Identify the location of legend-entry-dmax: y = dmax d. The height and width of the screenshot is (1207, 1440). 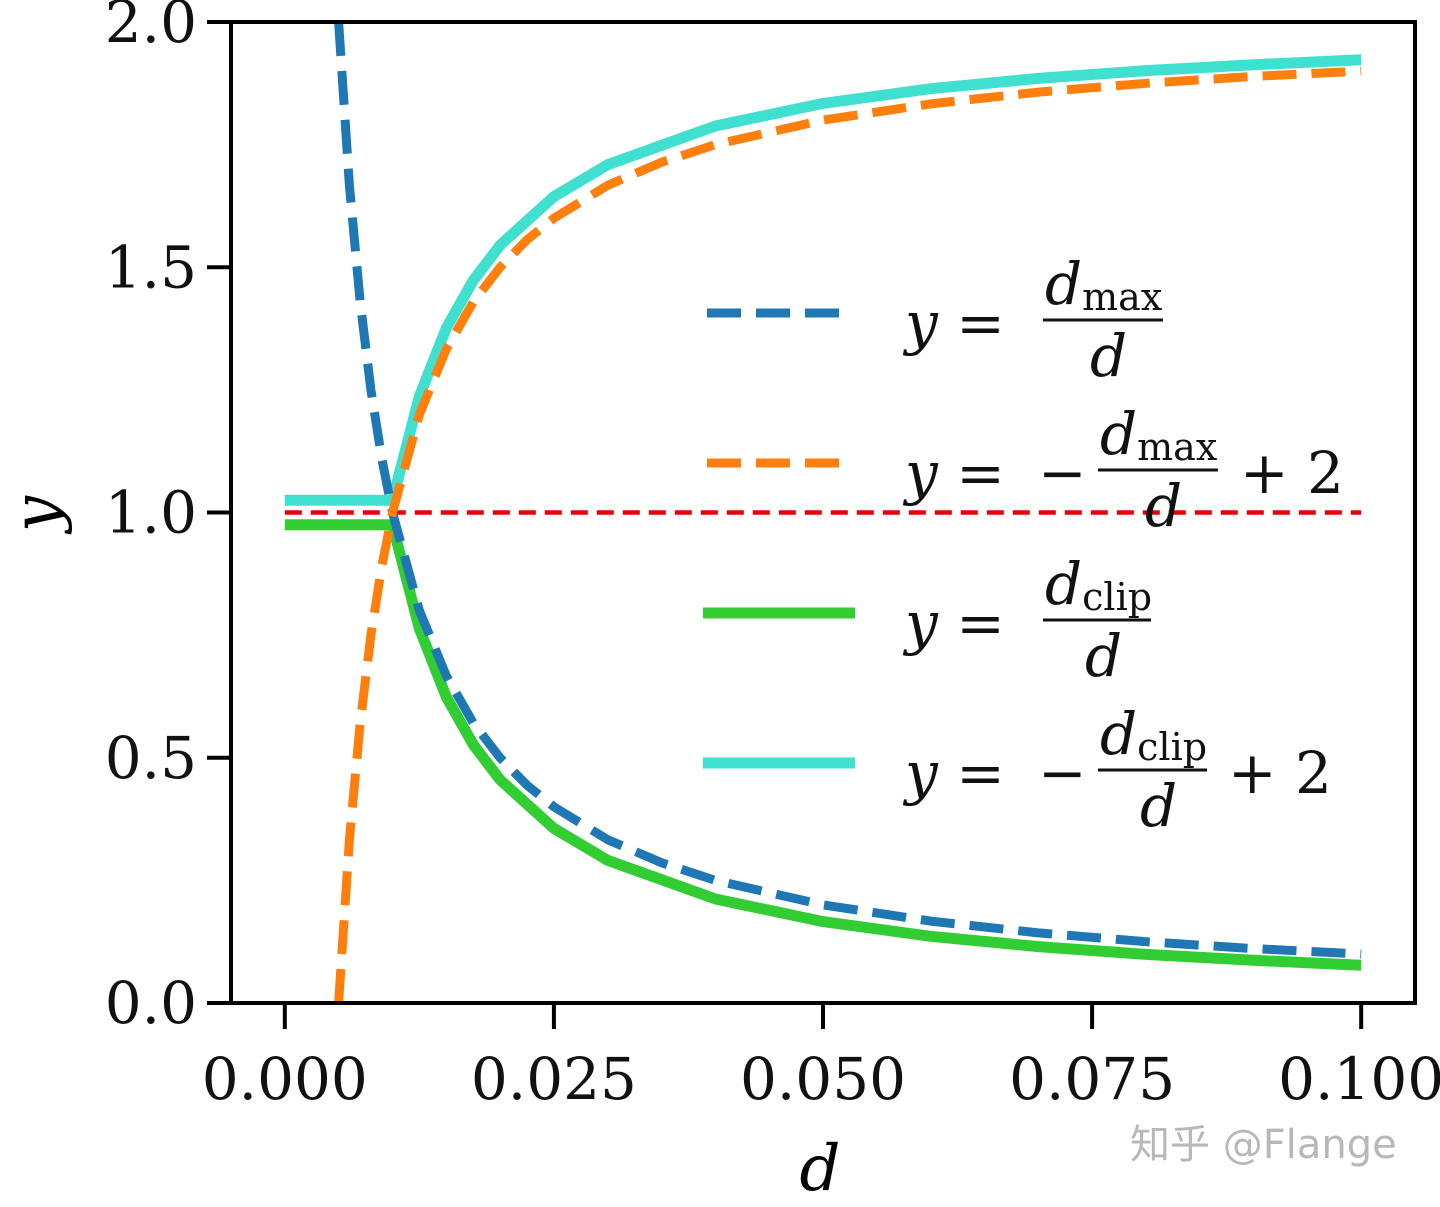
(935, 320).